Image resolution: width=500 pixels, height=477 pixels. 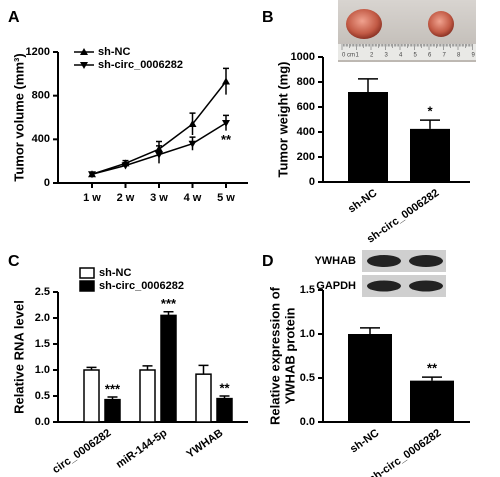 What do you see at coordinates (303, 57) in the screenshot?
I see `y-tick-label: 1000` at bounding box center [303, 57].